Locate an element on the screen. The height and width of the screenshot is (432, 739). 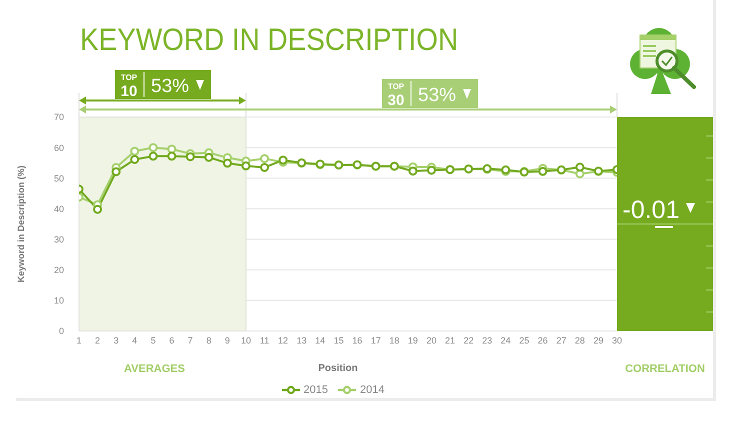
x-tick-label: 7 is located at coordinates (190, 340).